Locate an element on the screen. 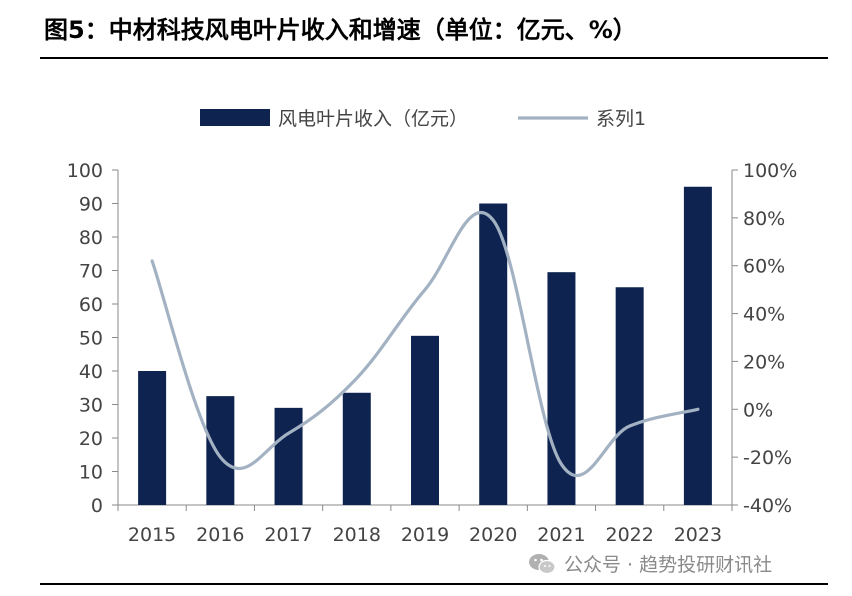 This screenshot has width=852, height=596. x-tick-label: 2017 is located at coordinates (288, 535).